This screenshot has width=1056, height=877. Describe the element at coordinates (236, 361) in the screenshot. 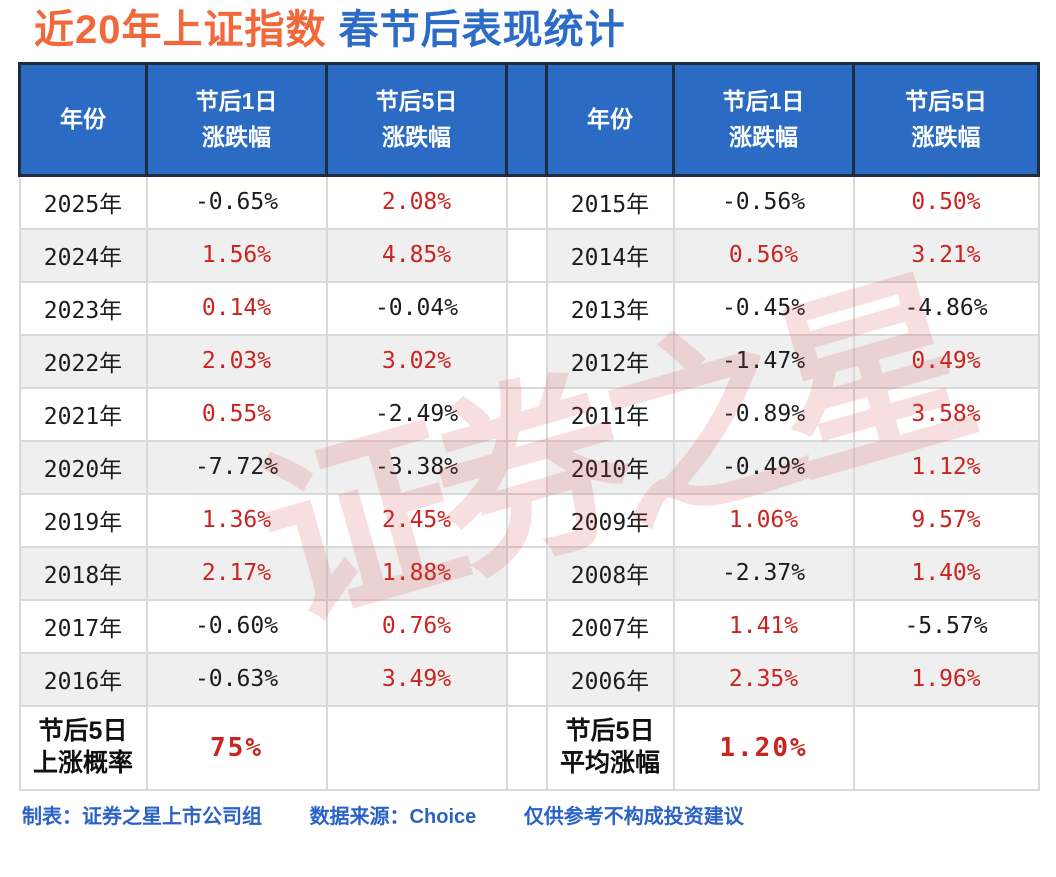

I see `value-cell: 2.03%` at that location.